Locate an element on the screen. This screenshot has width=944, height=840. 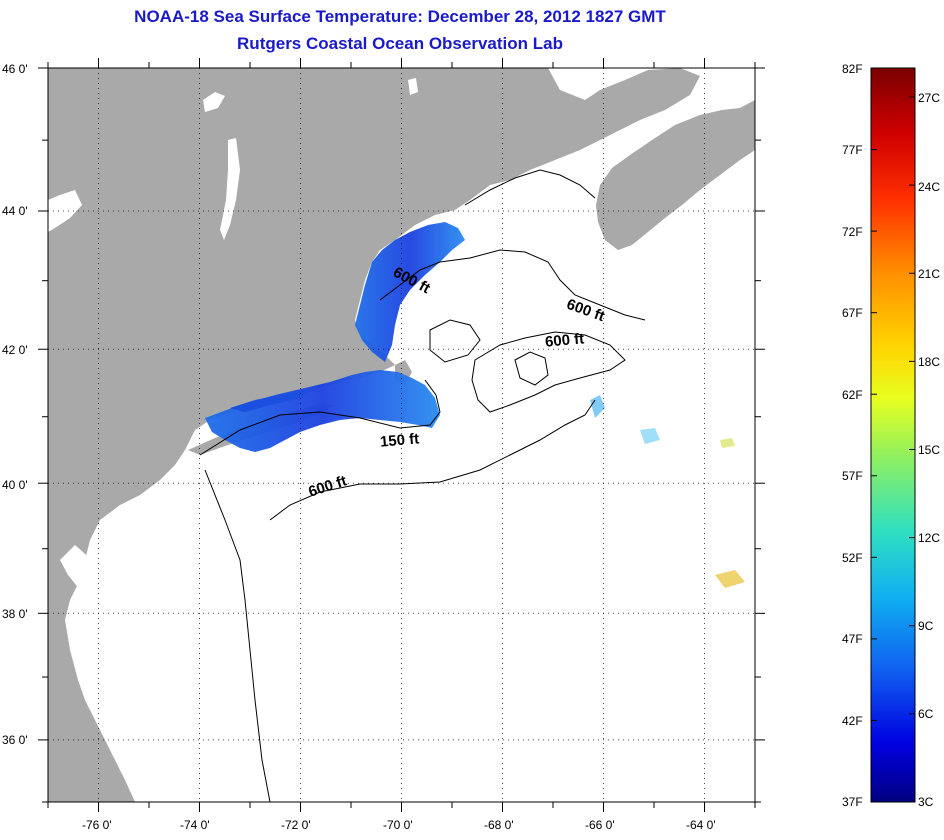
lat-tick-label: 38 0' is located at coordinates (15, 614).